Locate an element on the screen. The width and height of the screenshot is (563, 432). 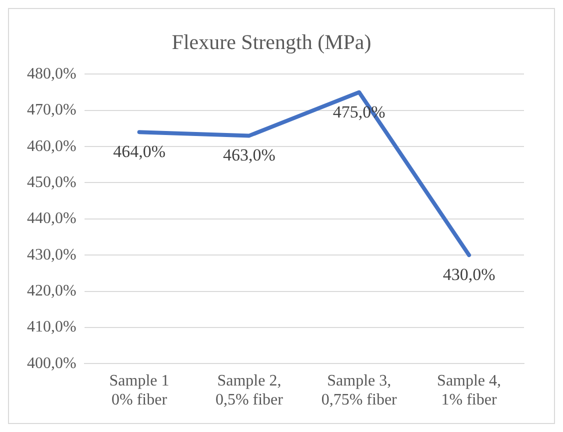
data-label: 464,0% is located at coordinates (139, 152).